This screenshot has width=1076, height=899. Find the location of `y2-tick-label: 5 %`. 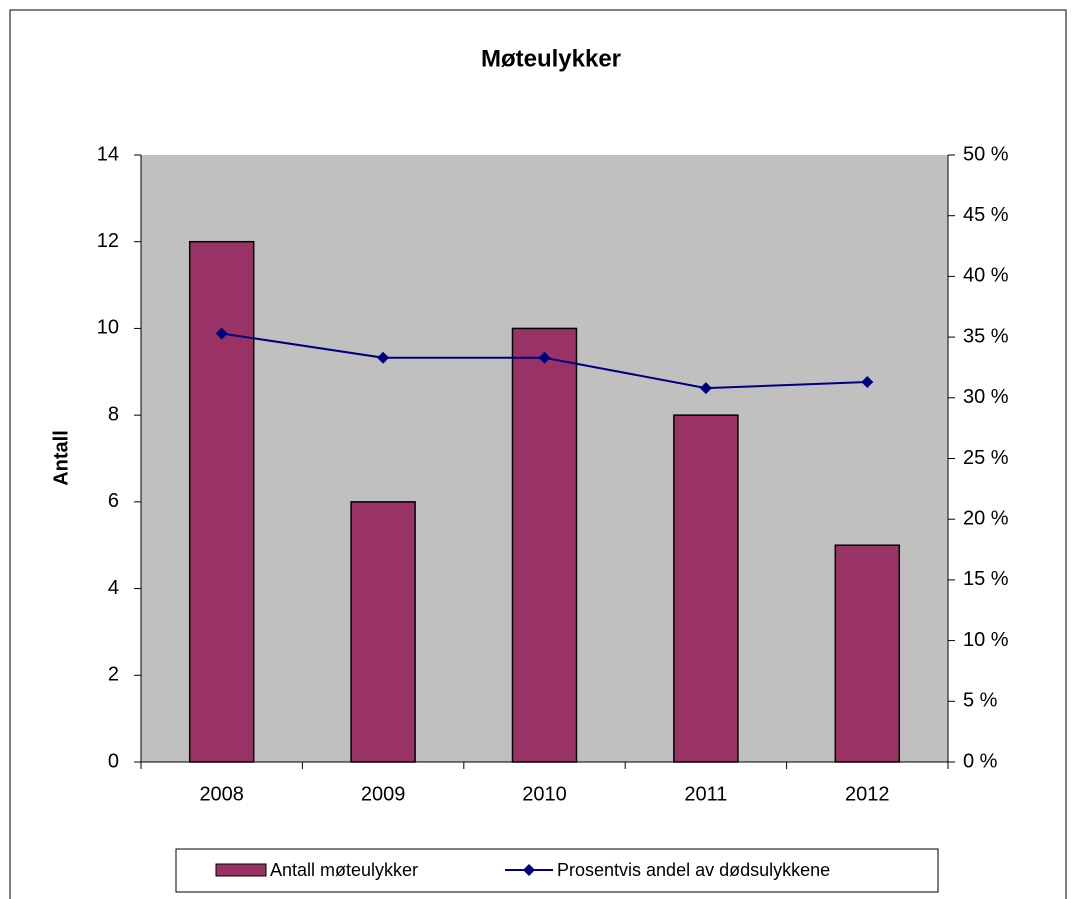

y2-tick-label: 5 % is located at coordinates (980, 701).